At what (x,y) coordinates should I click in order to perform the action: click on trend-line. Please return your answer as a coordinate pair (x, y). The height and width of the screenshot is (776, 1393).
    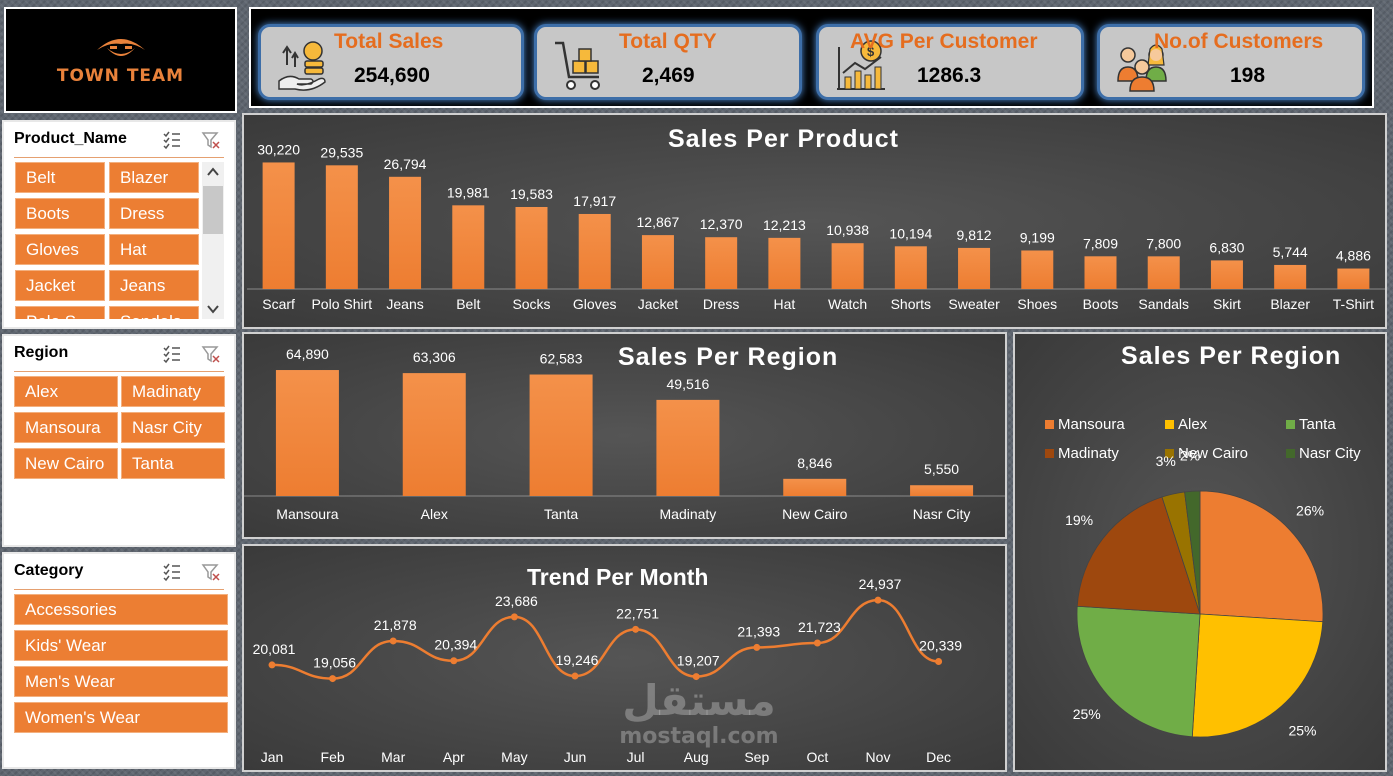
    Looking at the image, I should click on (605, 639).